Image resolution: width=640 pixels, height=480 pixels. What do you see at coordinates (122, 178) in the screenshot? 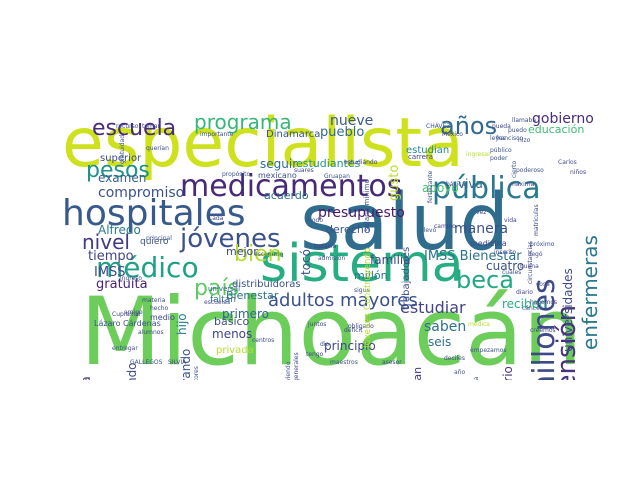
I see `word-examen: examen` at bounding box center [122, 178].